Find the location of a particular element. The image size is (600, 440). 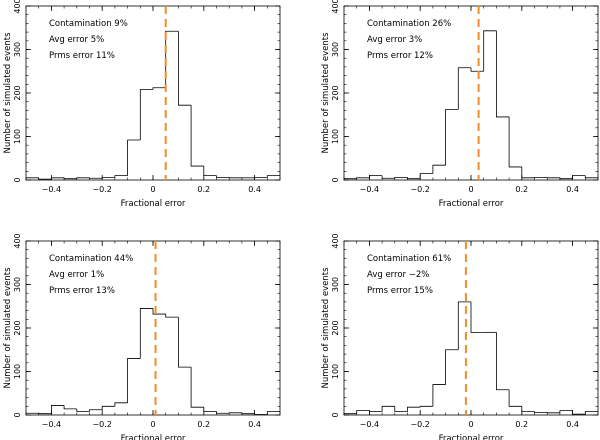

annotation-line: Prms error 15% is located at coordinates (400, 291).